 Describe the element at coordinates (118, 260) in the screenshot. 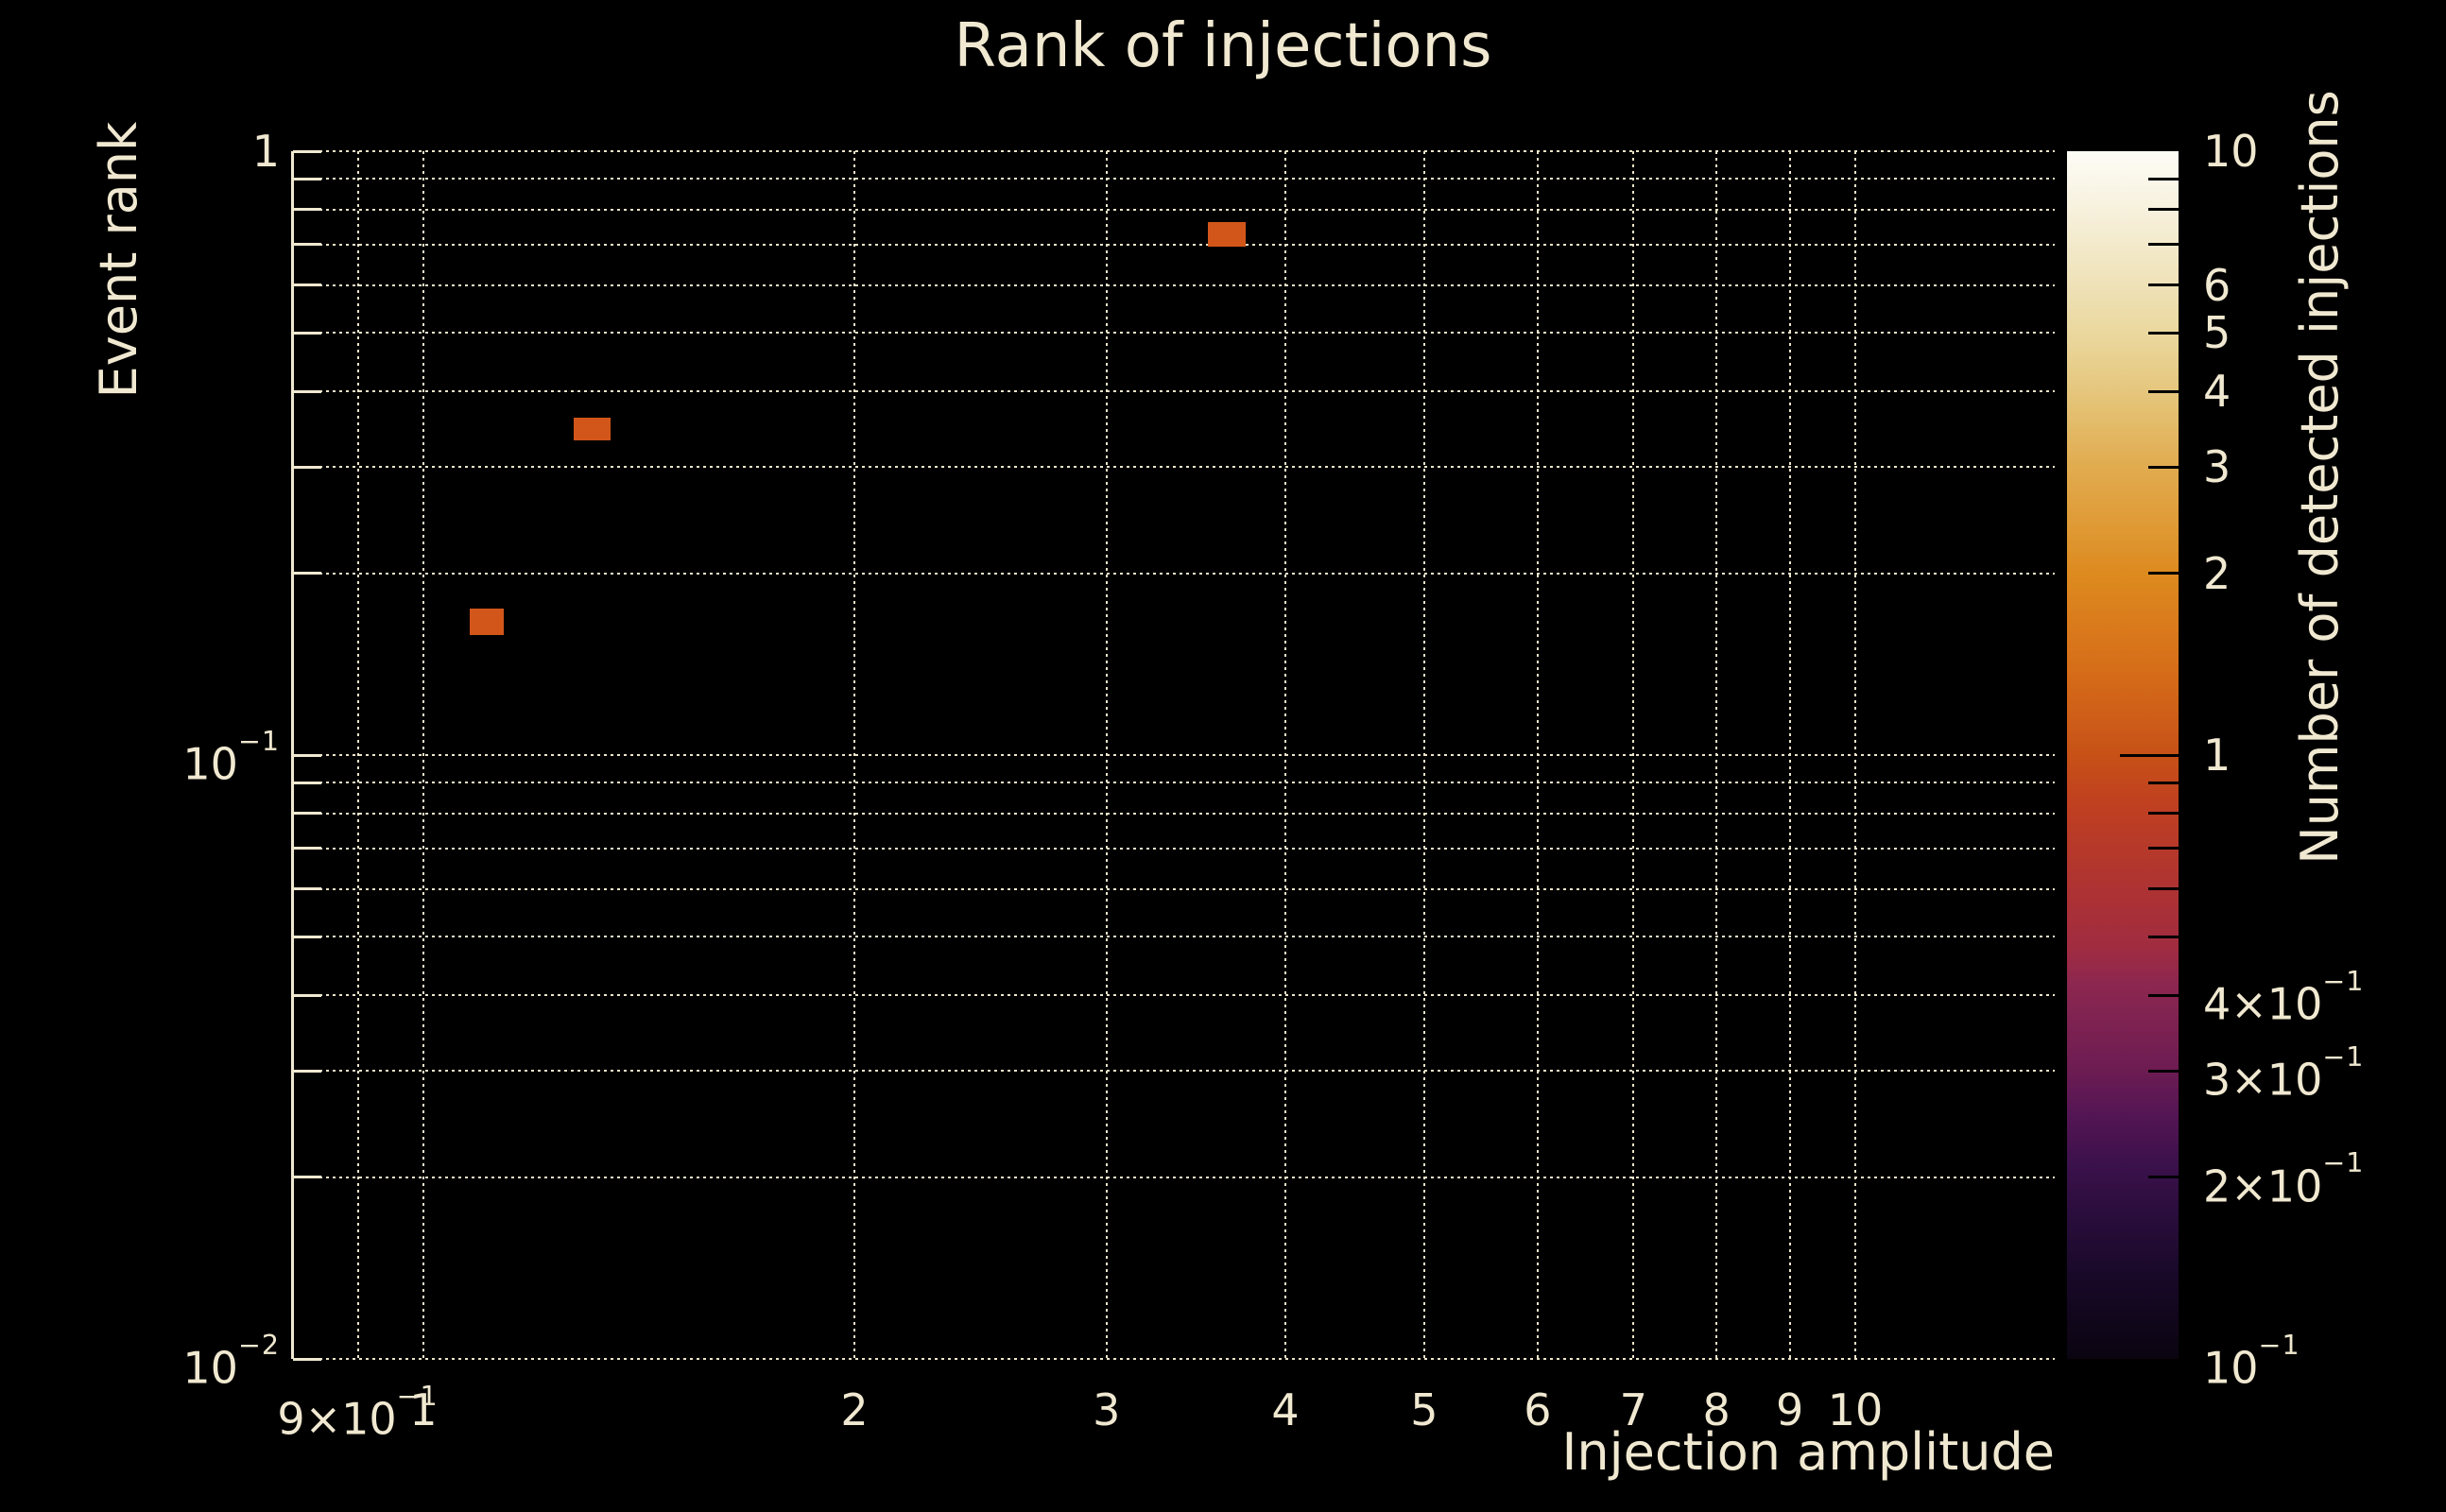

I see `y-axis-title: Event rank` at that location.